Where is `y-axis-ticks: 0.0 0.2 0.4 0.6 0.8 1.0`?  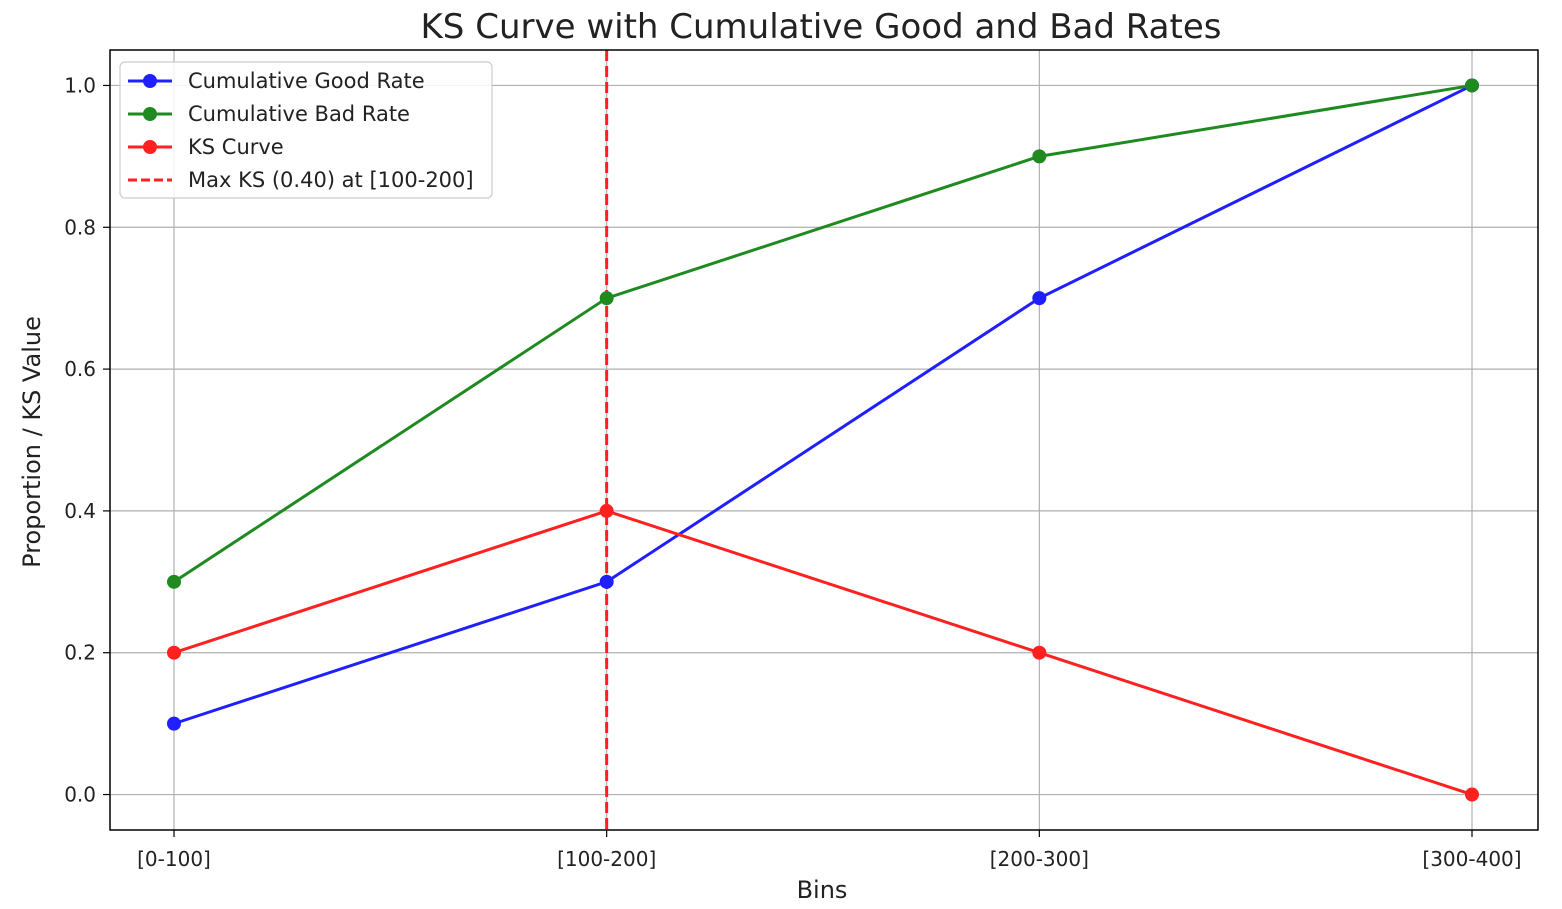
y-axis-ticks: 0.0 0.2 0.4 0.6 0.8 1.0 is located at coordinates (87, 440).